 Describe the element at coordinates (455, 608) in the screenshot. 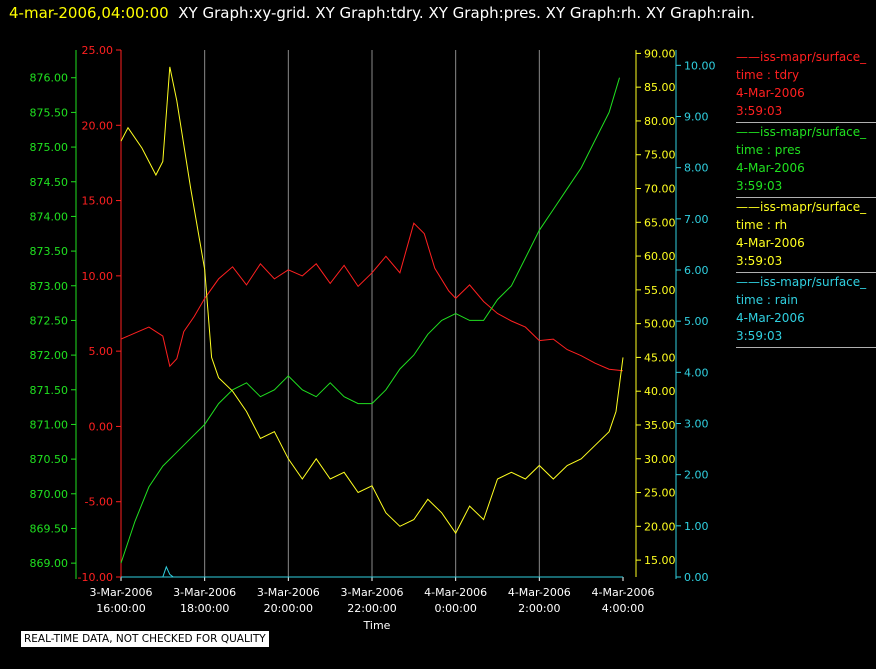

I see `x-tick-label: 0:00:00` at that location.